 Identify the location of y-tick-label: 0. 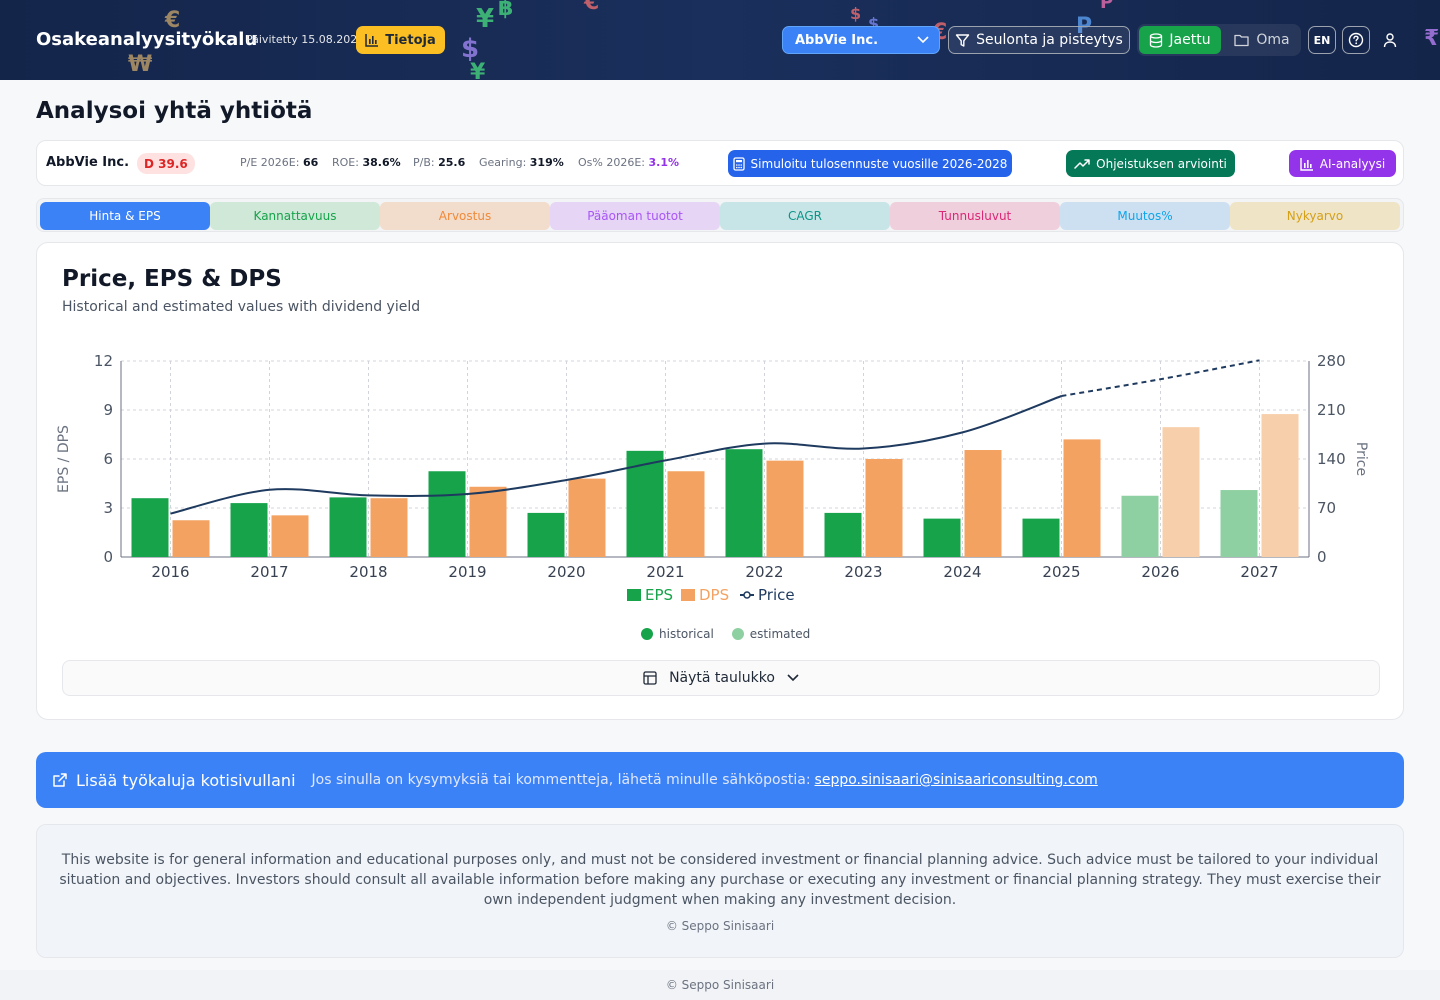
(108, 557).